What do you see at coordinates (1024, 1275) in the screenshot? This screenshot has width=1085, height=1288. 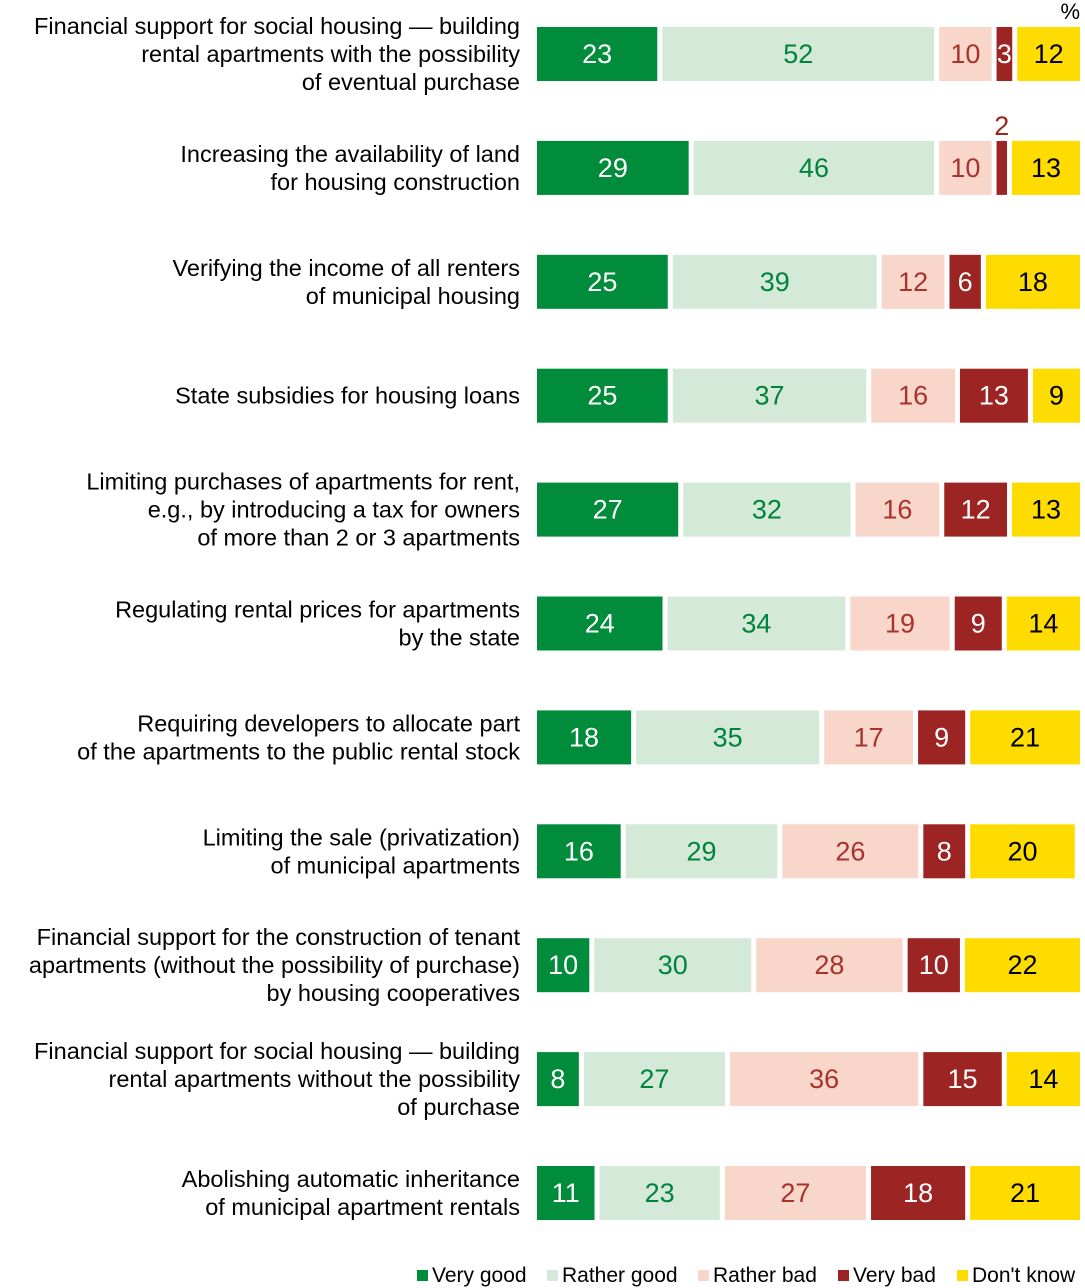 I see `legend-label: Don't know` at bounding box center [1024, 1275].